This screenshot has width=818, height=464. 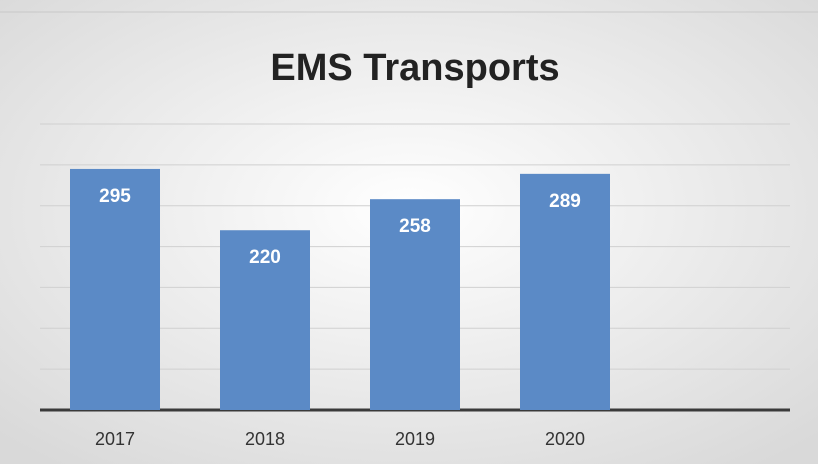 What do you see at coordinates (565, 201) in the screenshot?
I see `data-label: 289` at bounding box center [565, 201].